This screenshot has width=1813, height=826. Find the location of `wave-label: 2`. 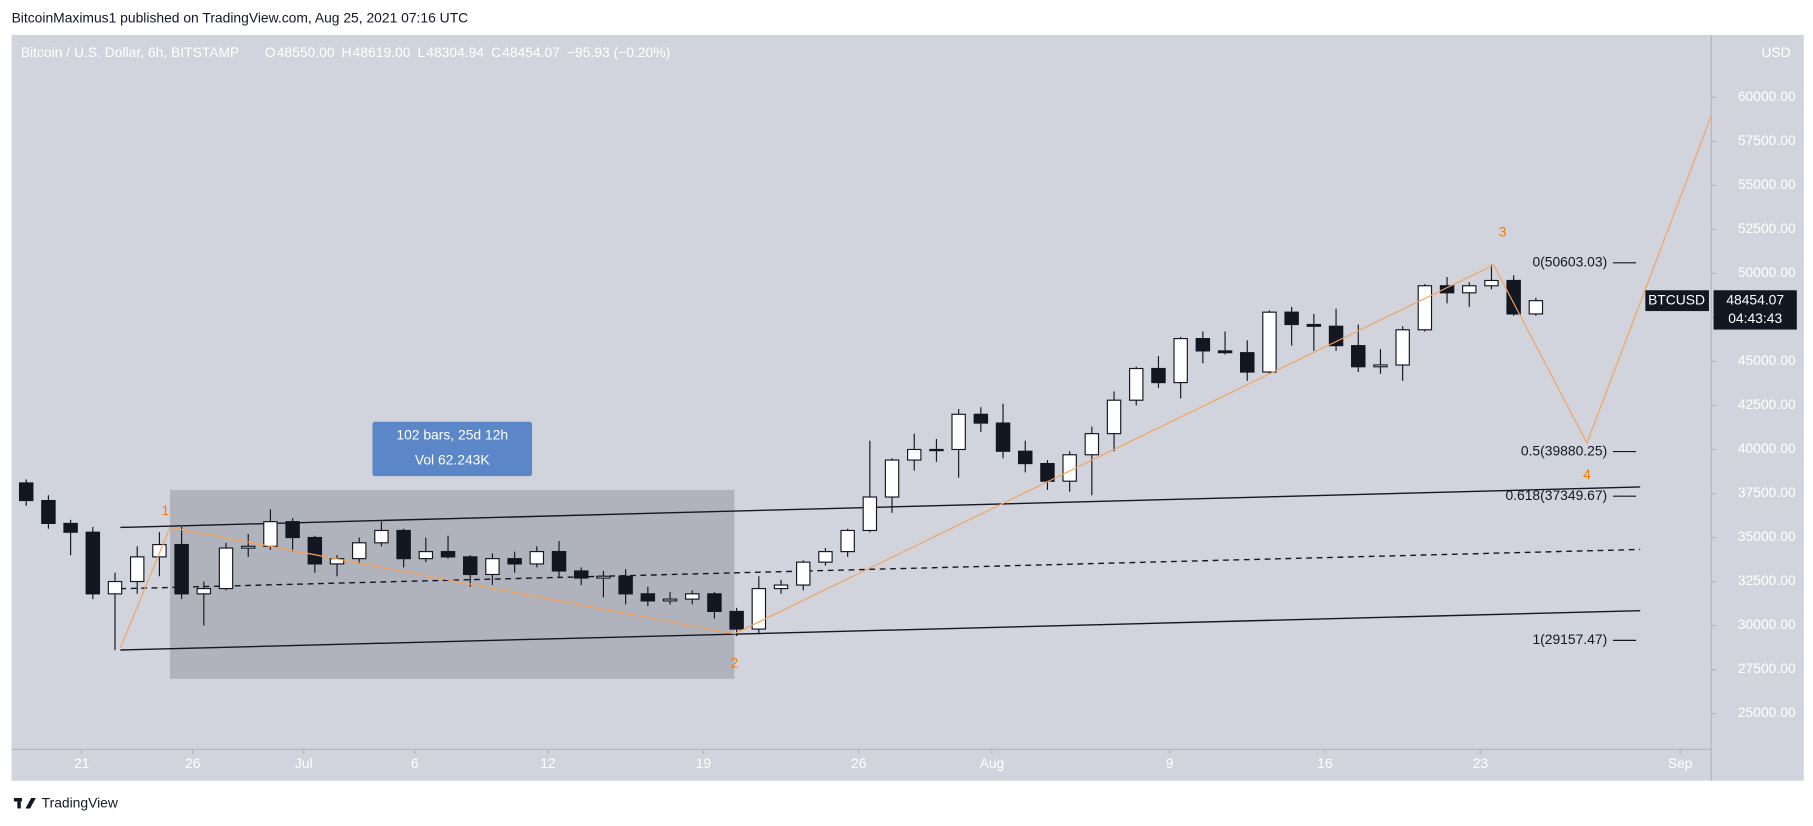

wave-label: 2 is located at coordinates (735, 663).